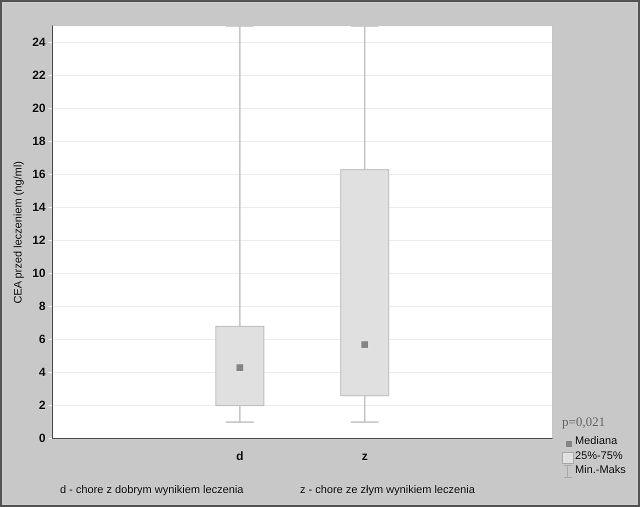 The image size is (640, 507). What do you see at coordinates (18, 232) in the screenshot?
I see `y-axis-title: CEA przed leczeniem (ng/ml)` at bounding box center [18, 232].